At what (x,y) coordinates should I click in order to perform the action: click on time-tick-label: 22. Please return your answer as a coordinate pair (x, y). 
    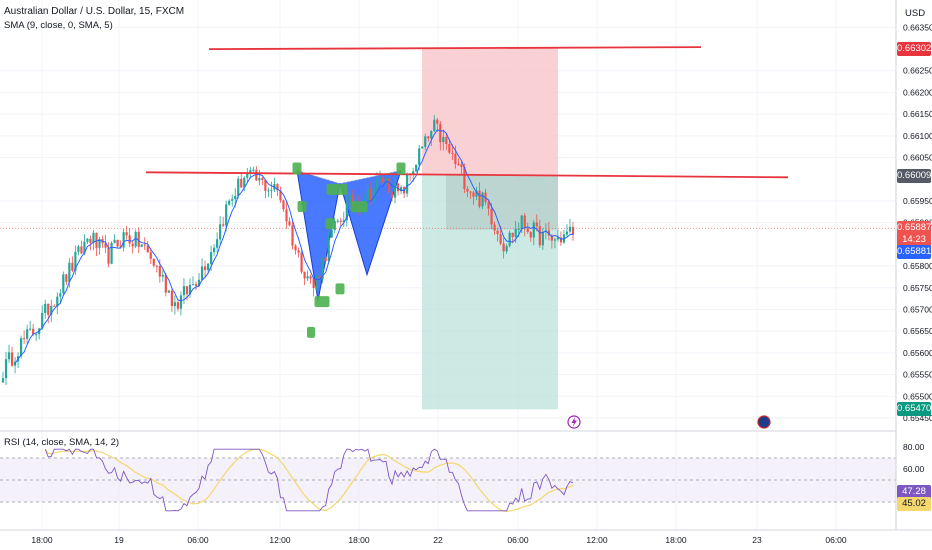
    Looking at the image, I should click on (438, 540).